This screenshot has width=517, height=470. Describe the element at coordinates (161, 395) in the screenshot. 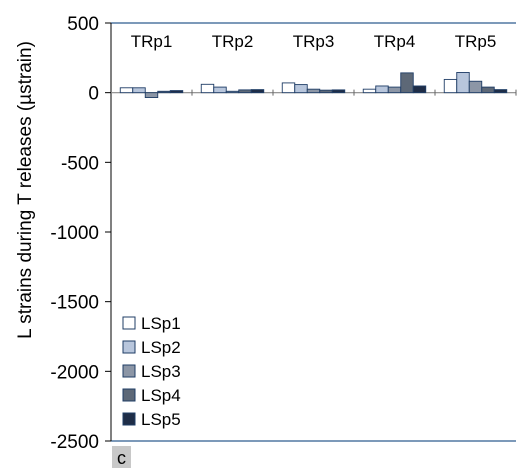

I see `legend-label: LSp4` at that location.